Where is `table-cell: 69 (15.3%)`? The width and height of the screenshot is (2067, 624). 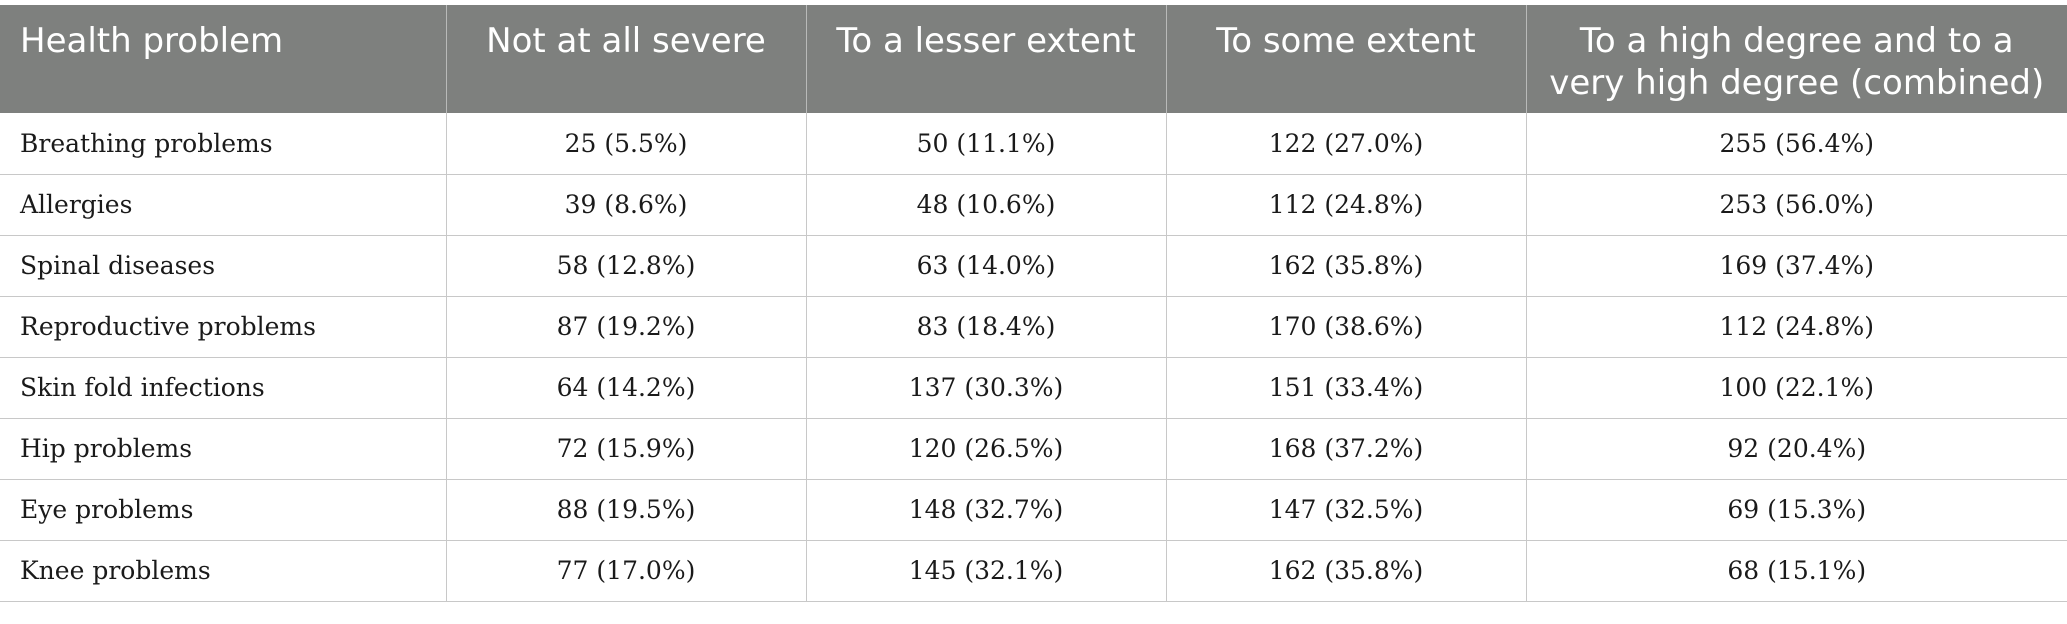 table-cell: 69 (15.3%) is located at coordinates (1796, 509).